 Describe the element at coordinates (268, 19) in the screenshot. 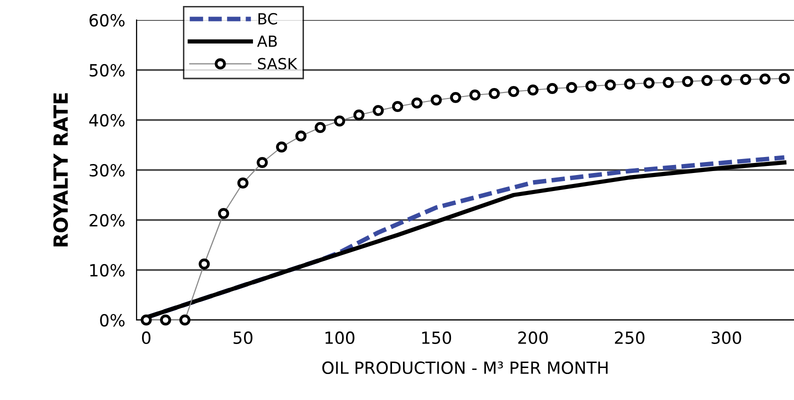

I see `legend-label: BC` at that location.